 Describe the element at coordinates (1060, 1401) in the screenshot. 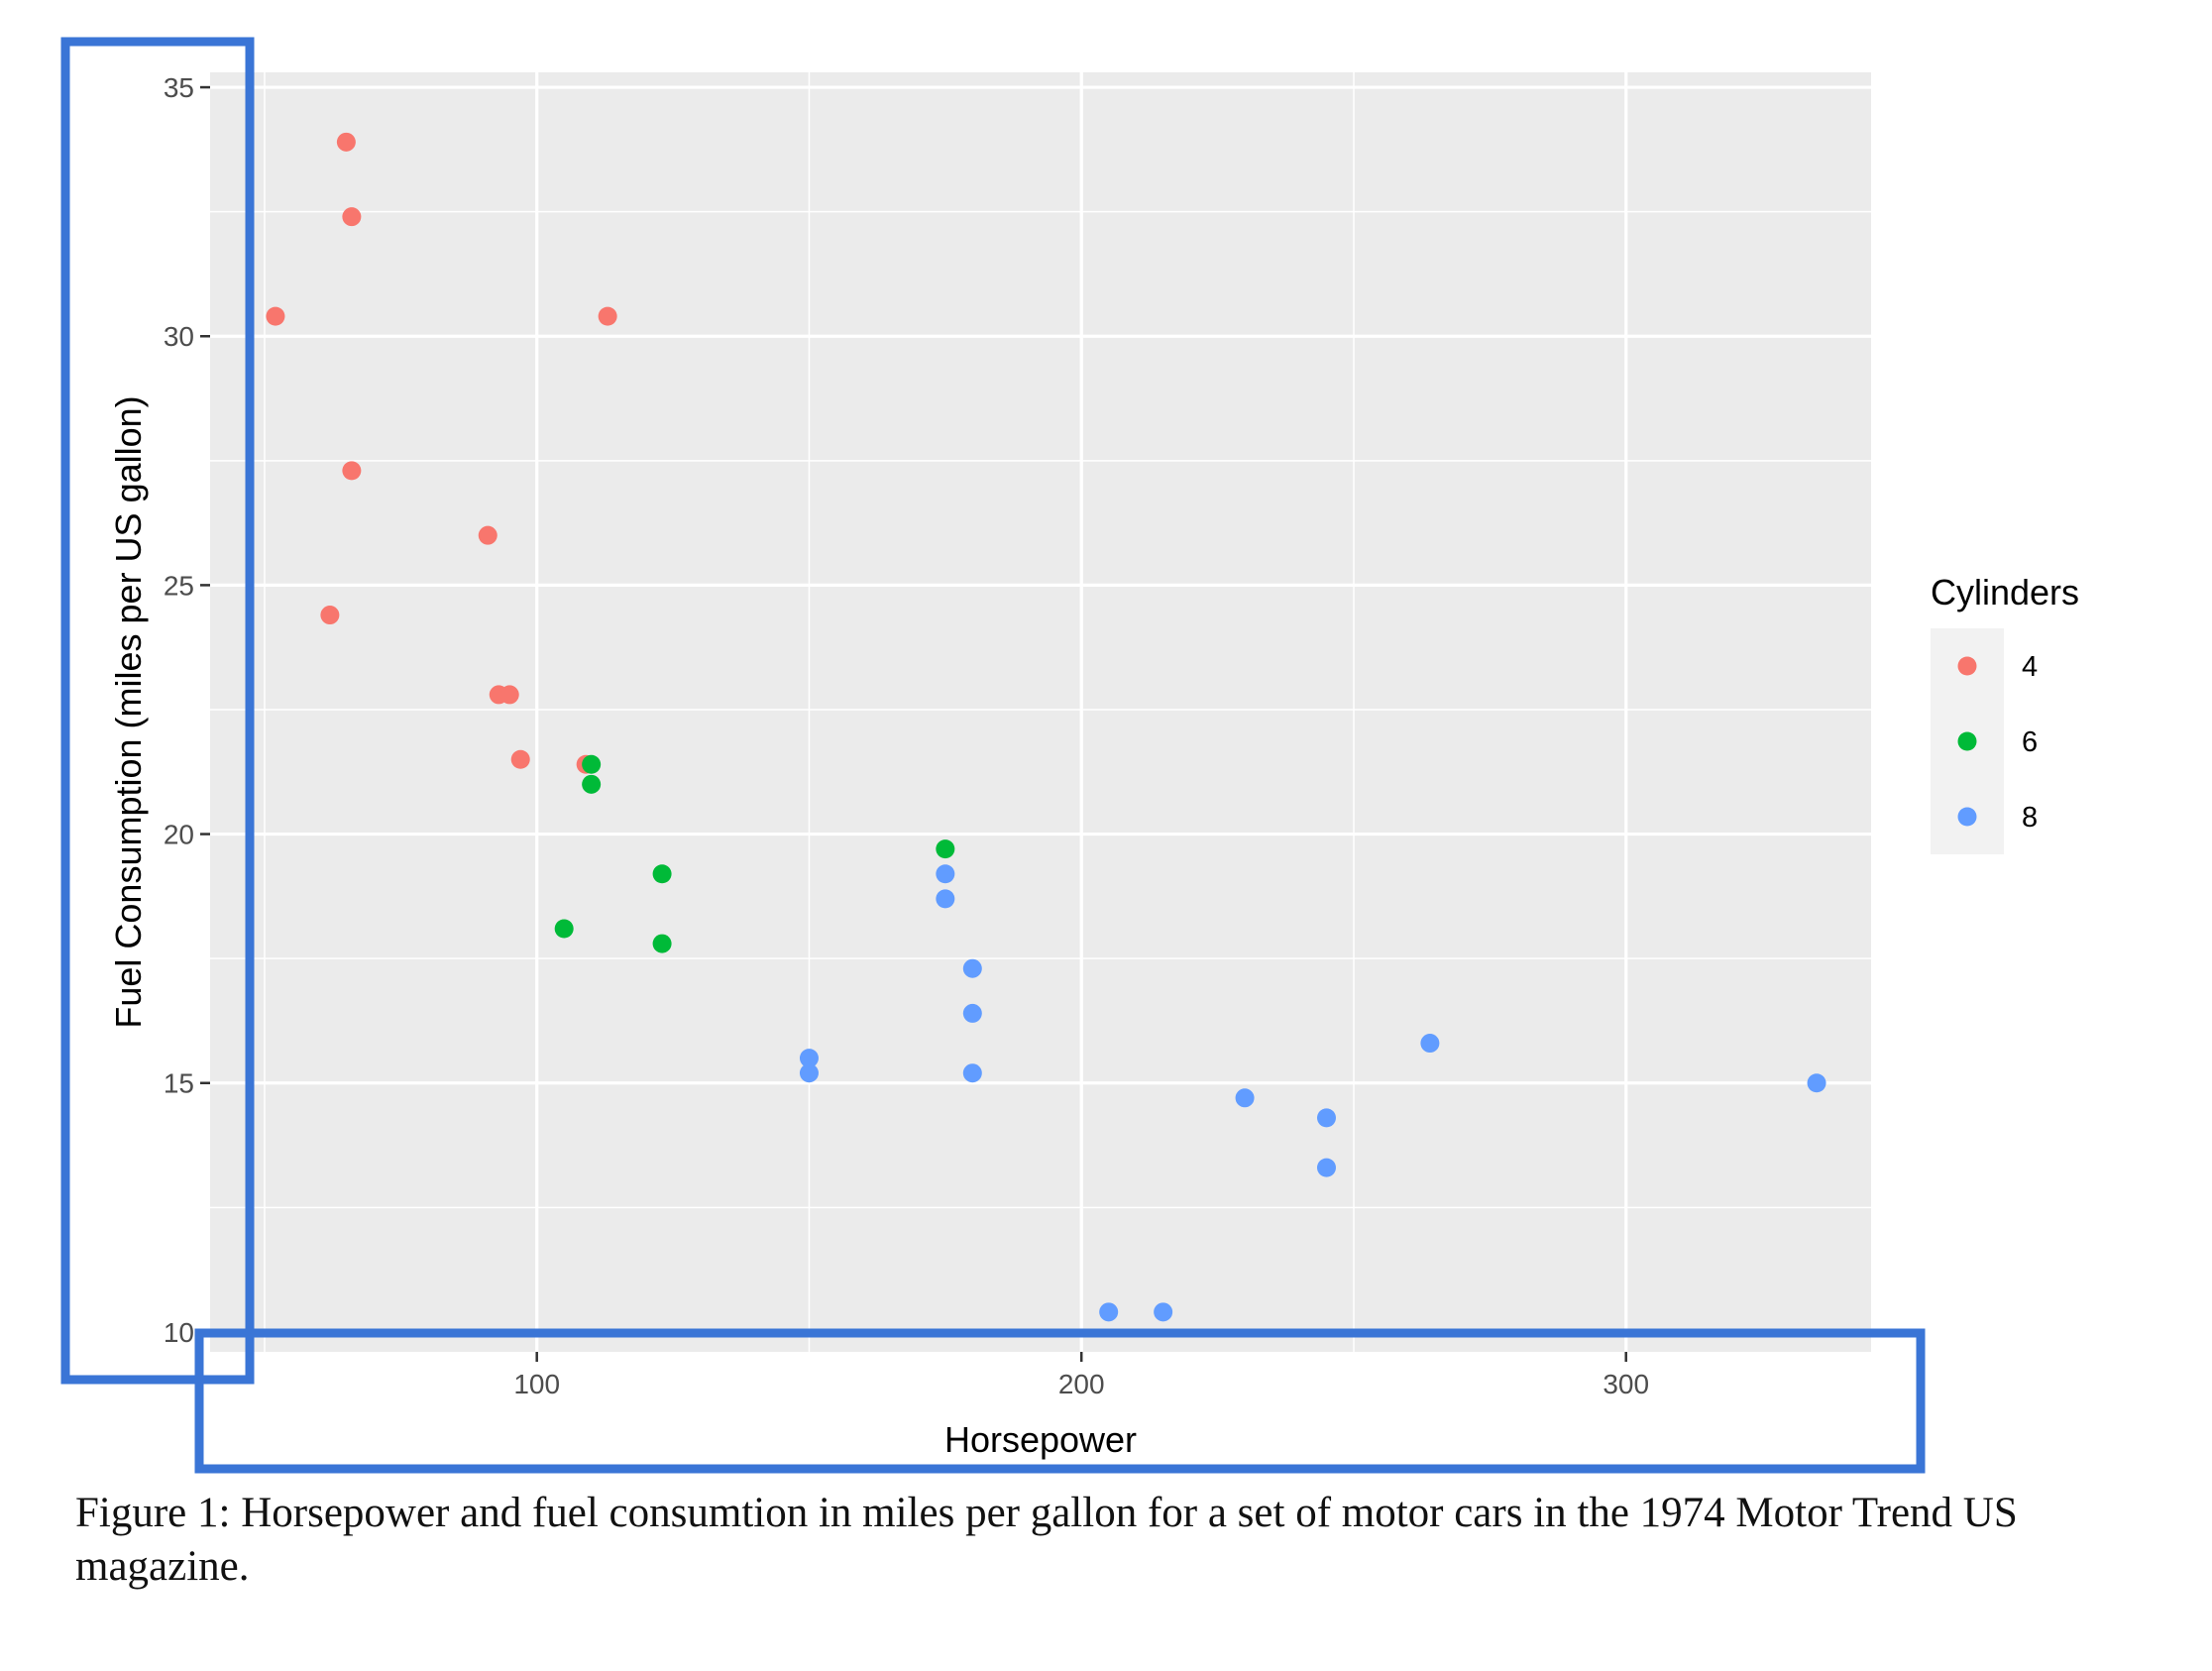

I see `x-axis-highlight-box` at that location.